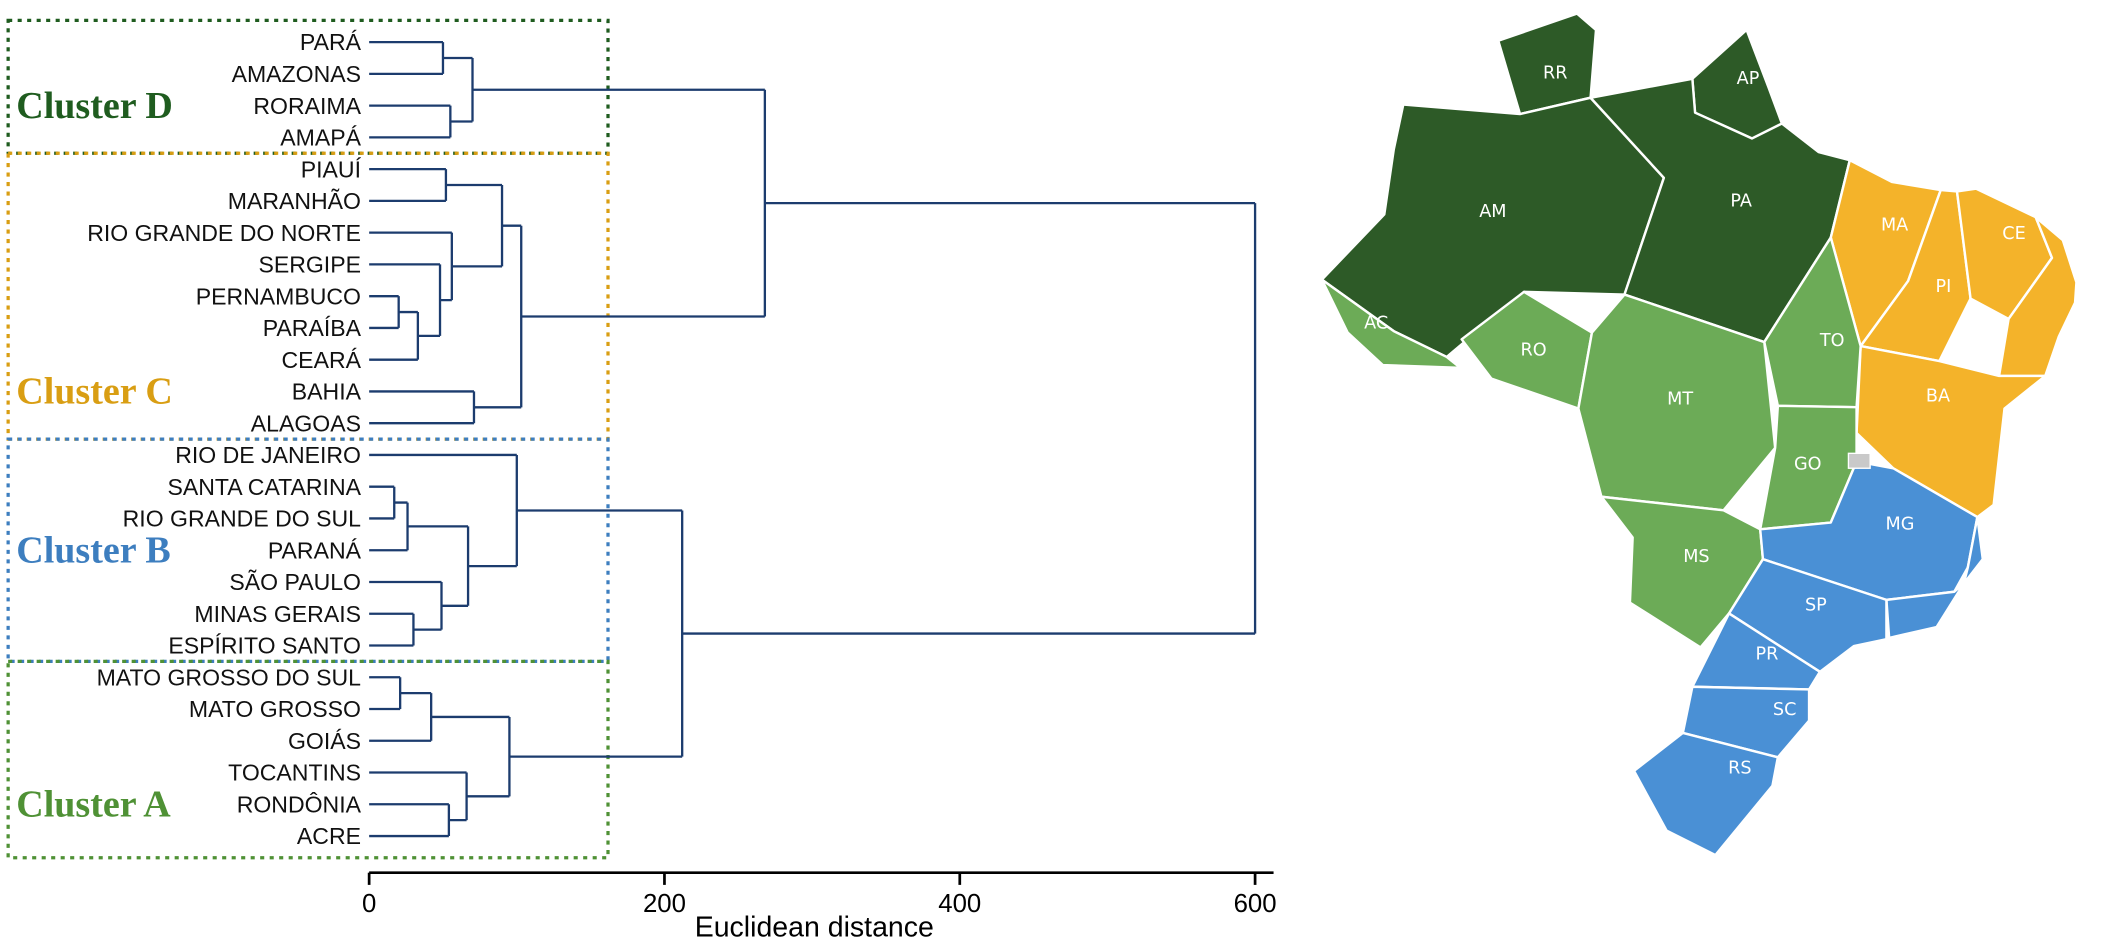 This screenshot has width=2128, height=946. What do you see at coordinates (327, 392) in the screenshot?
I see `leaf-label: BAHIA` at bounding box center [327, 392].